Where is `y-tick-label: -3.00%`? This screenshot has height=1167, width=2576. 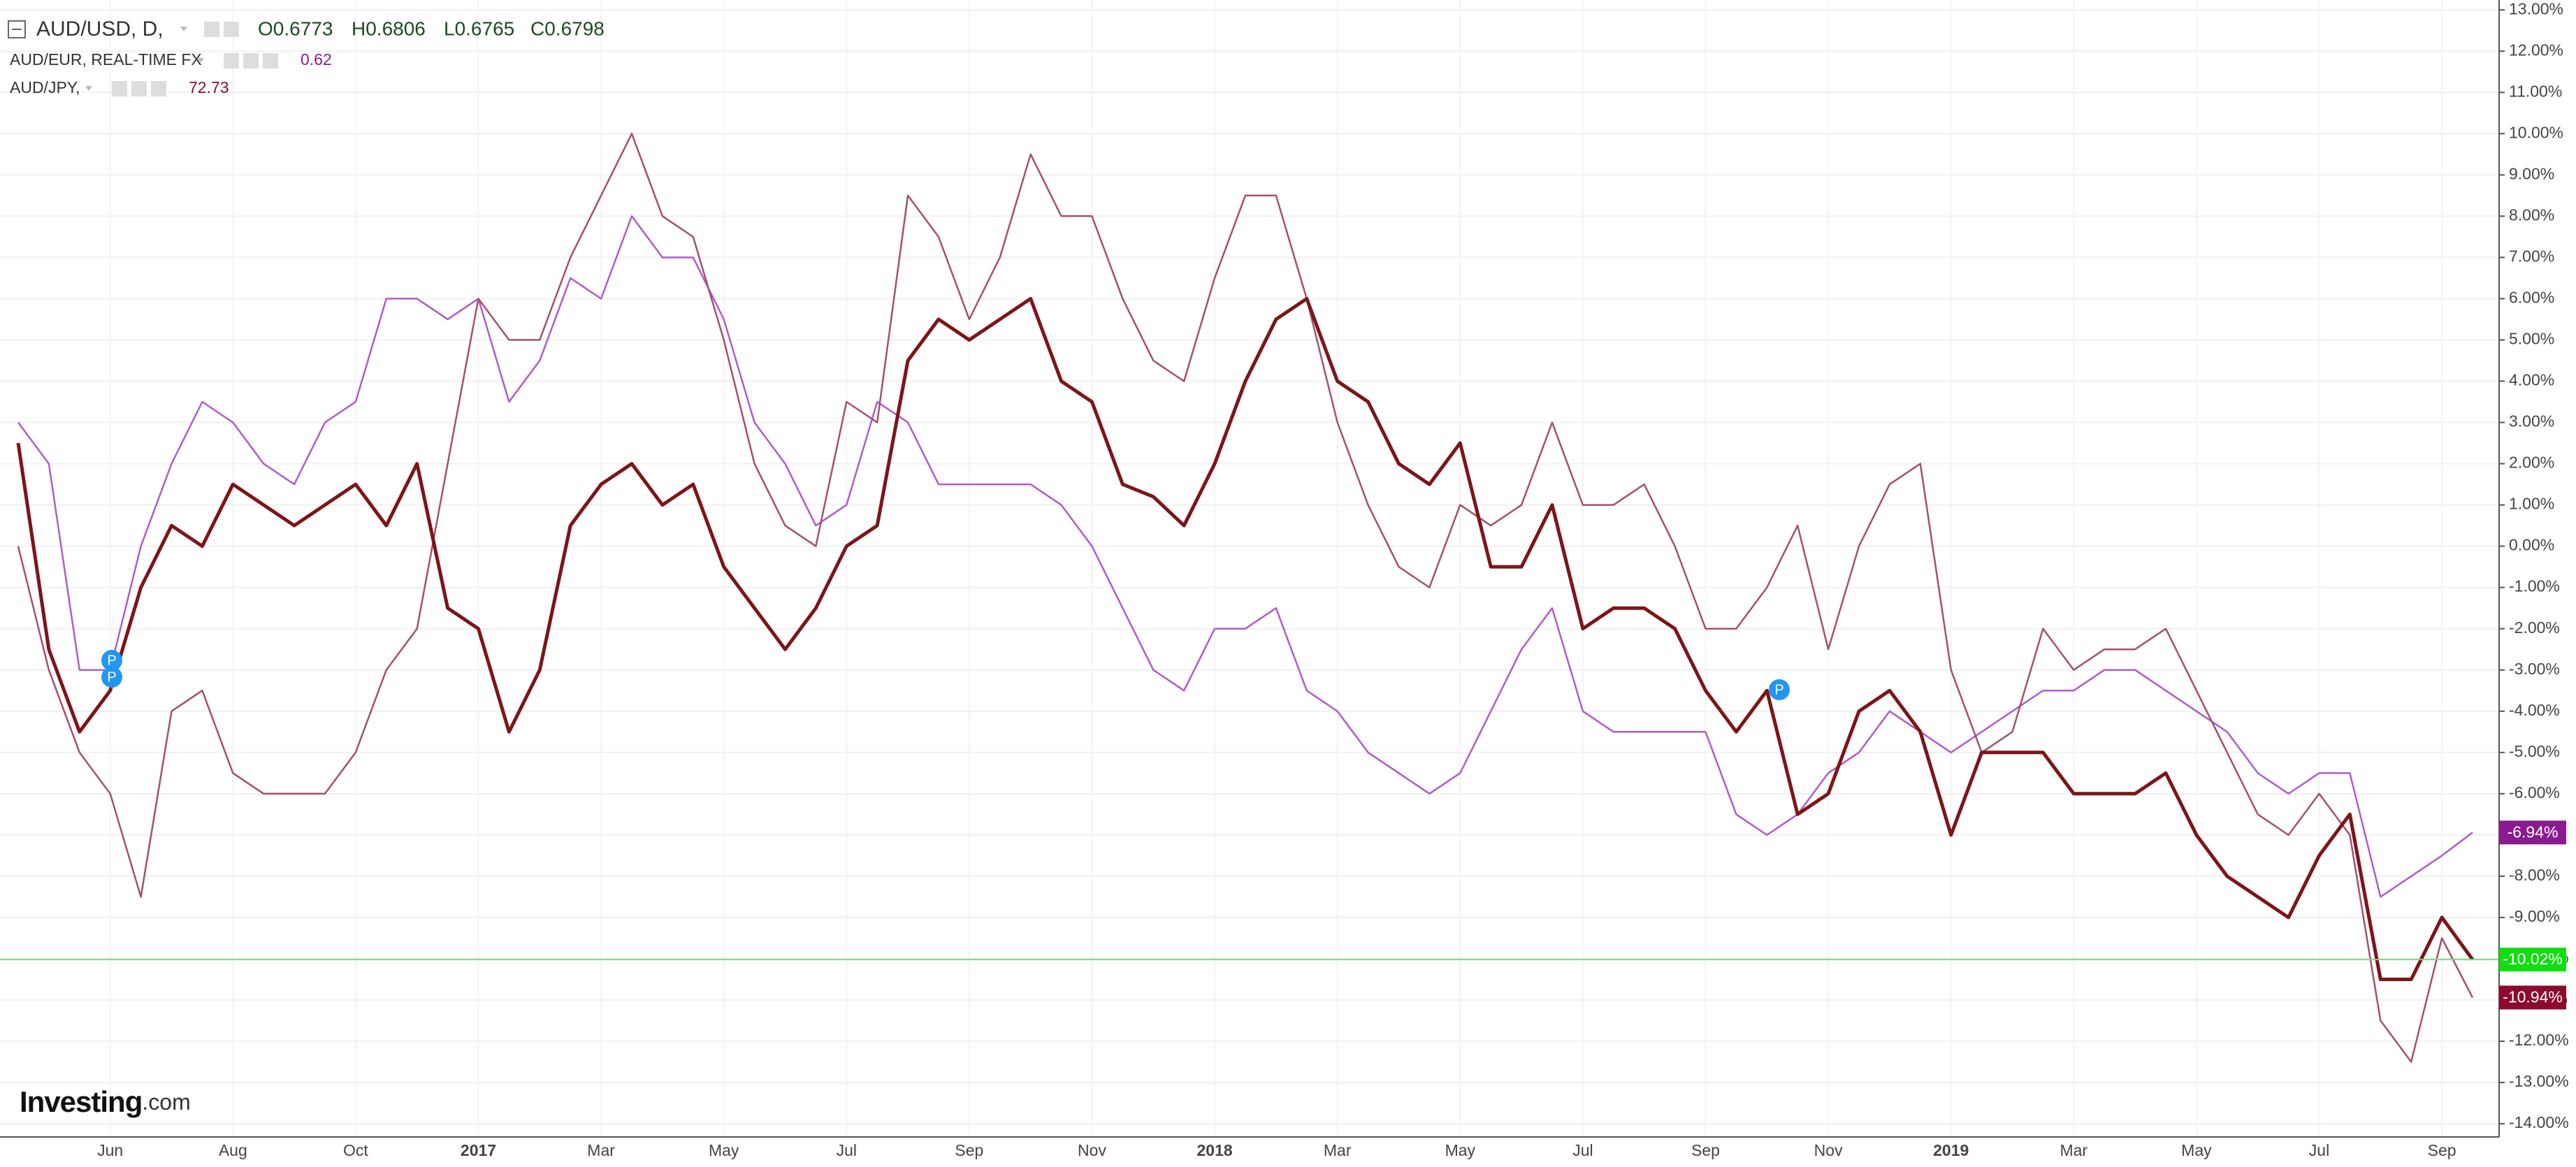
y-tick-label: -3.00% is located at coordinates (2534, 669).